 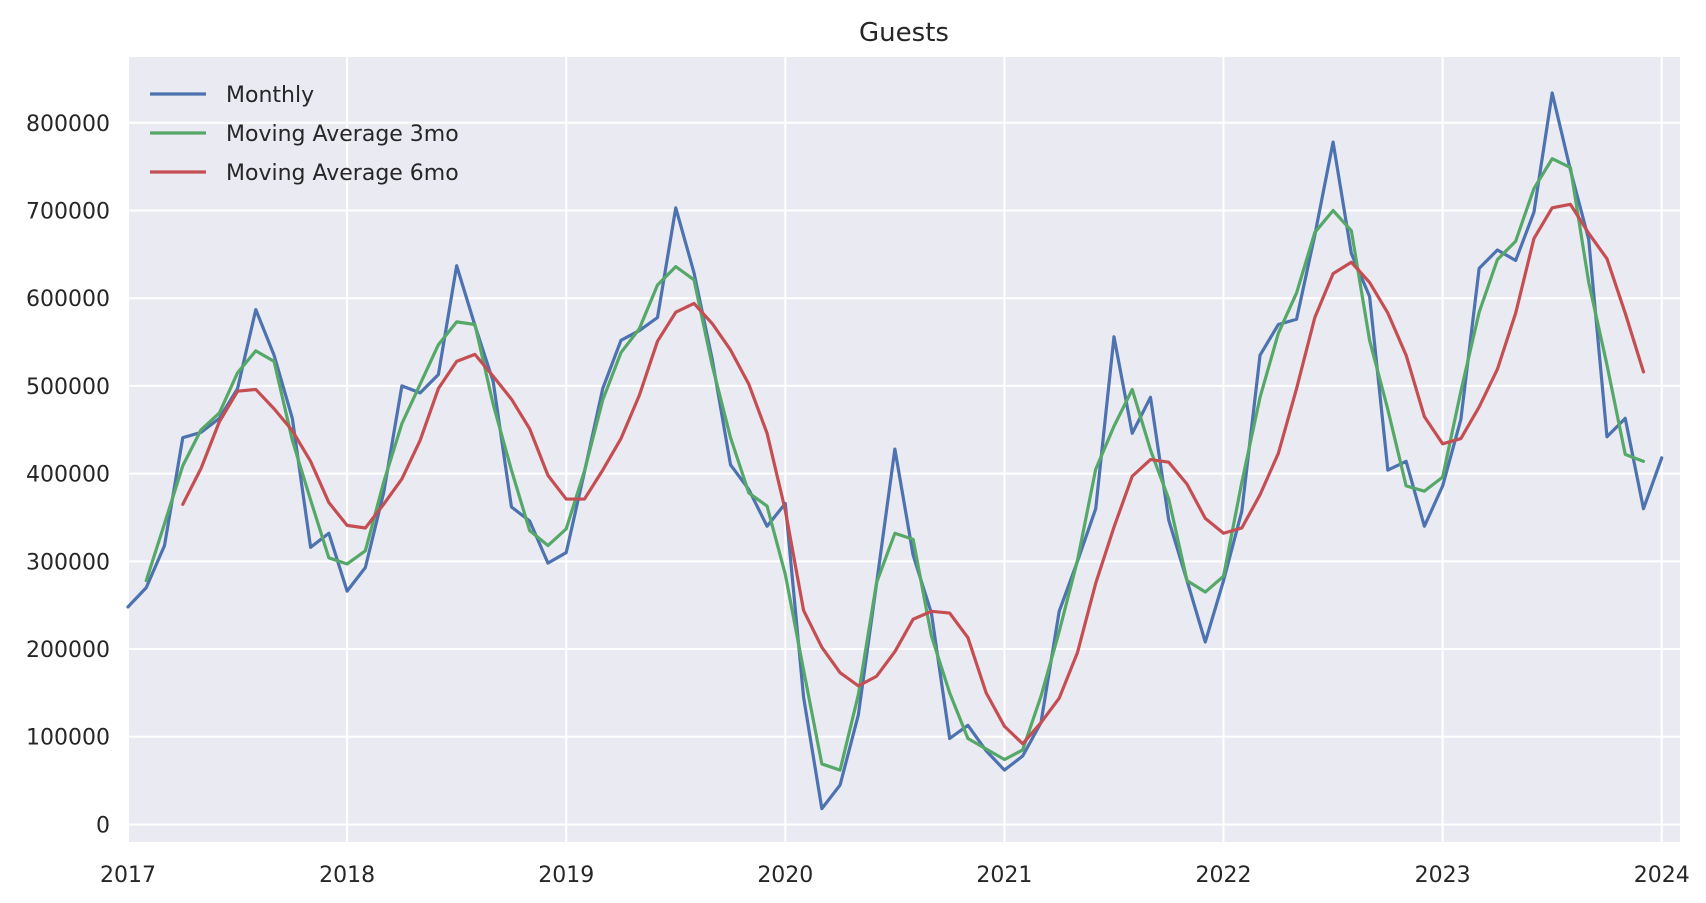 What do you see at coordinates (895, 875) in the screenshot?
I see `x-tick-labels: 2017 2018 2019 2020 2021 2022 2023 2024` at bounding box center [895, 875].